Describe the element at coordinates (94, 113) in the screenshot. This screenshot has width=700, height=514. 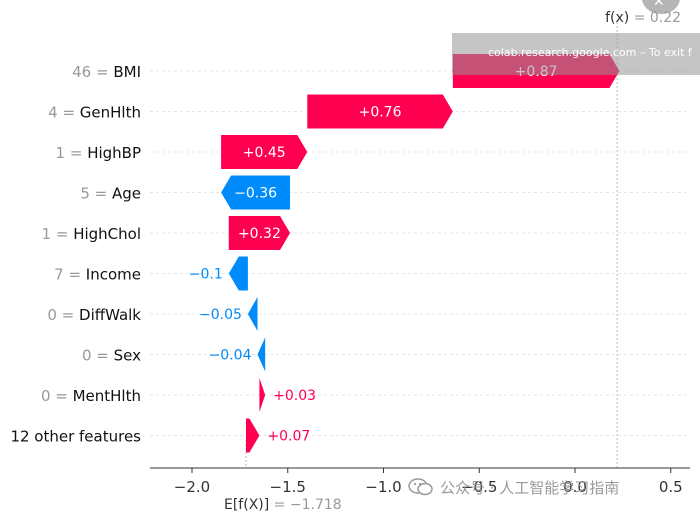
I see `feature-label: 4 = GenHlth` at that location.